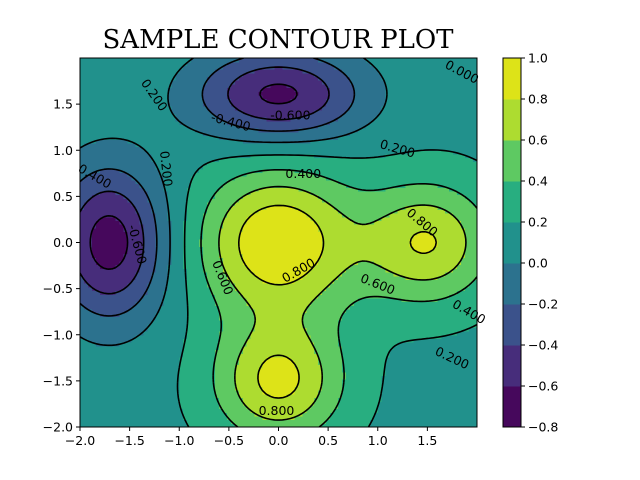 The image size is (640, 480). I want to click on chart-title: SAMPLE CONTOUR PLOT, so click(279, 40).